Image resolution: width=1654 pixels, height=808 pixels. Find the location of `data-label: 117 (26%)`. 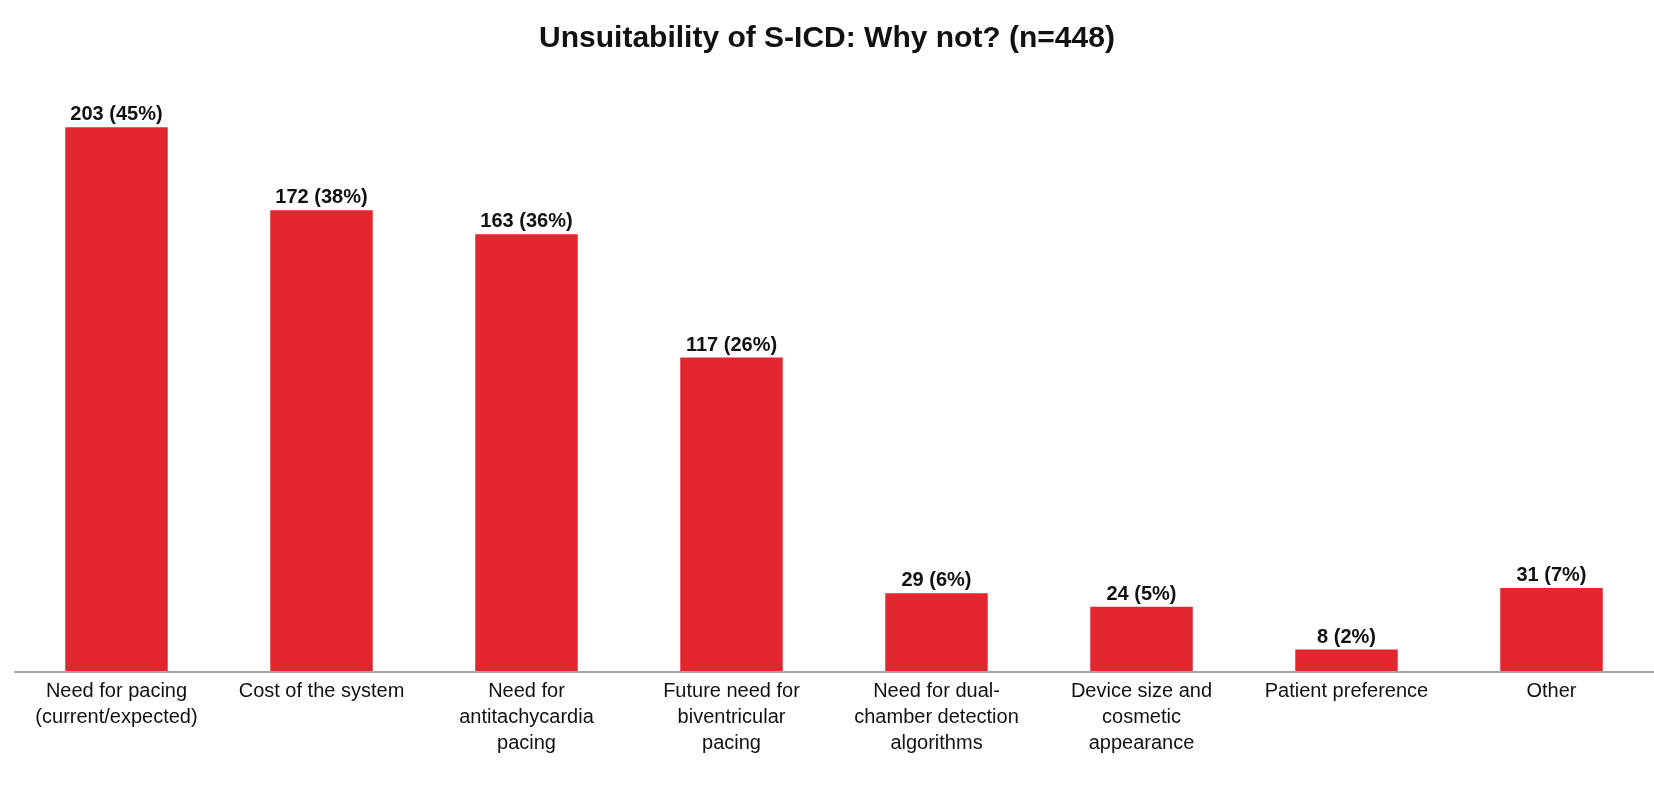

data-label: 117 (26%) is located at coordinates (731, 343).